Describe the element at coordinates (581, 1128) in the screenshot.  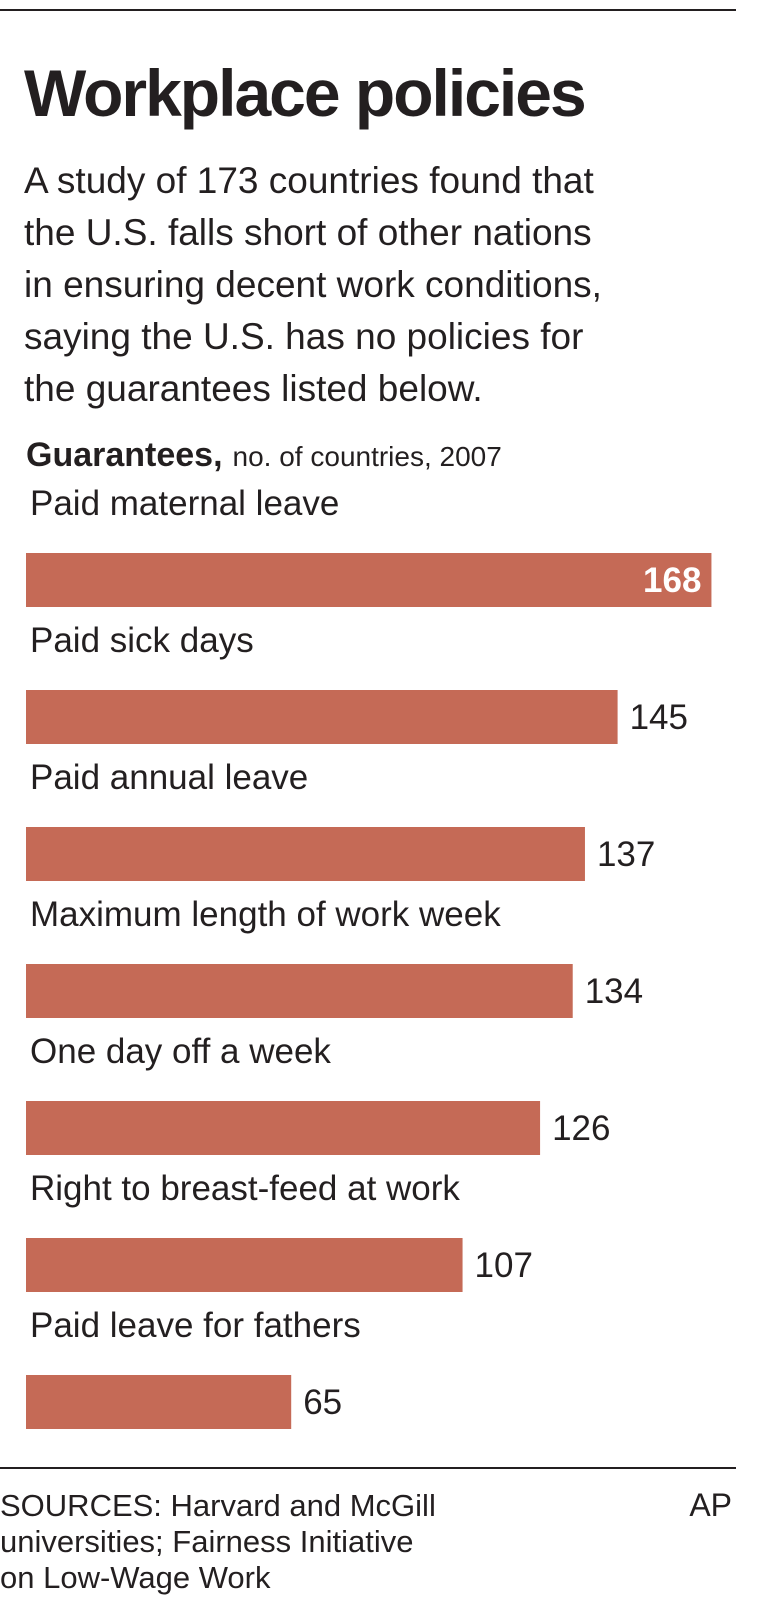
I see `value-label: 126` at that location.